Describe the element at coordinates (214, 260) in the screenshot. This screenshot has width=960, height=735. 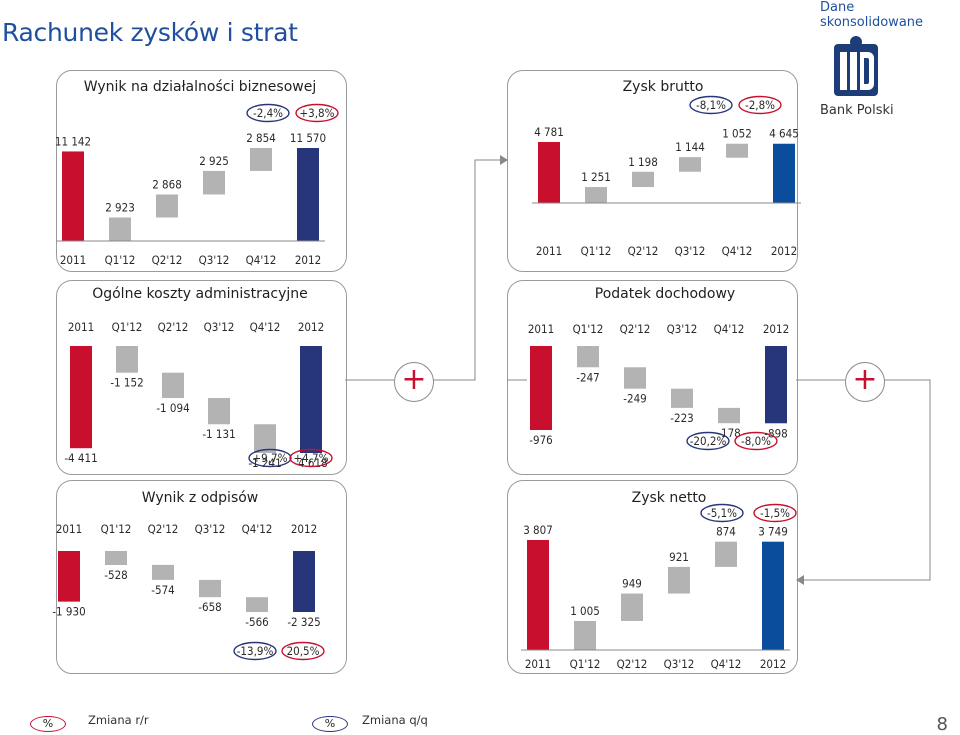
I see `chart0-tick-label: Q3'12` at that location.